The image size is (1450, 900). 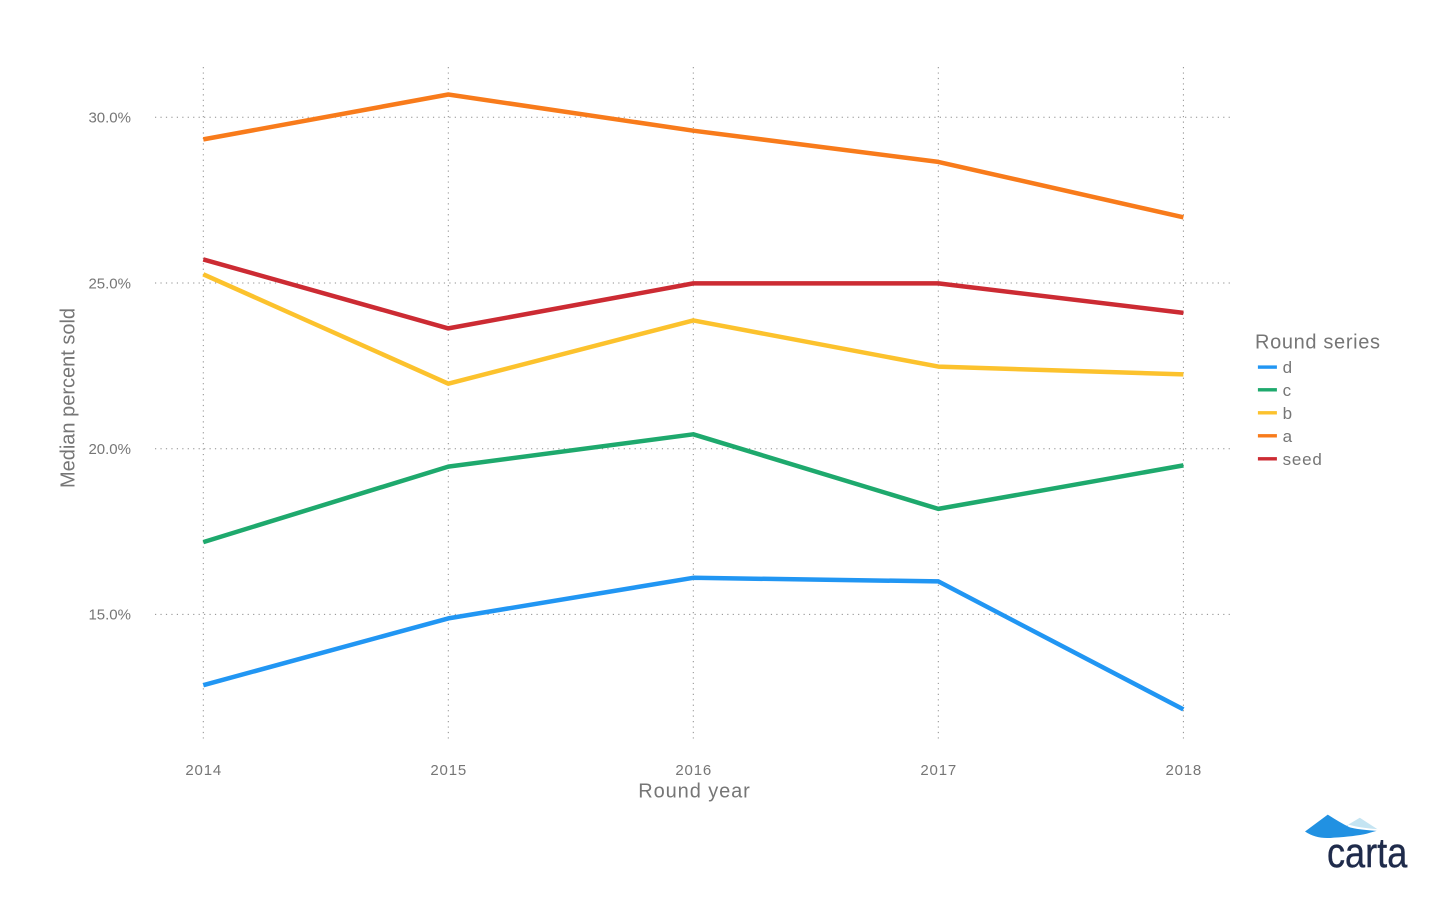 I want to click on svg-text: 20.0%, so click(x=109, y=449).